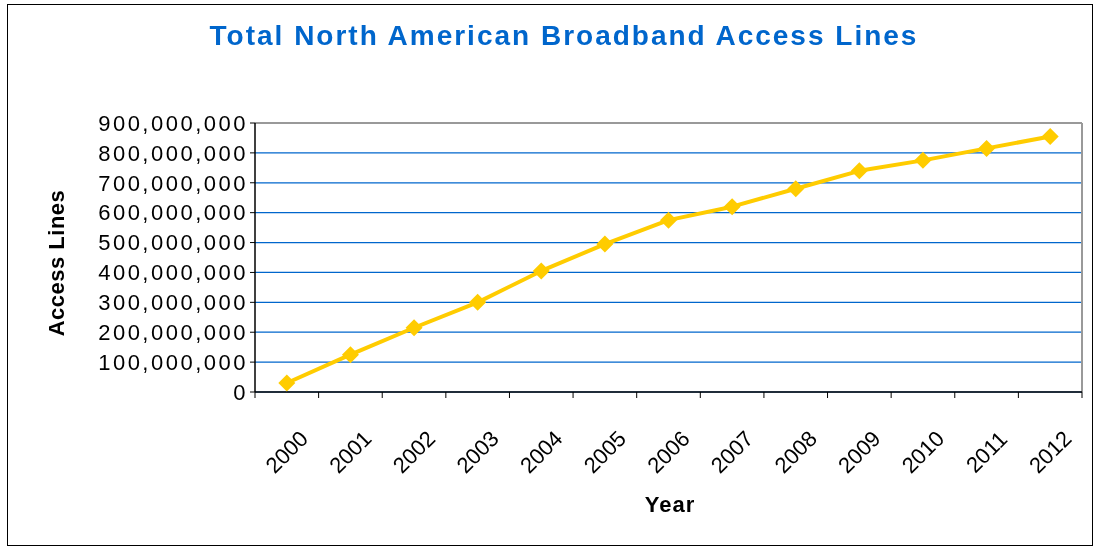  What do you see at coordinates (57, 263) in the screenshot?
I see `y-axis-title: Access Lines` at bounding box center [57, 263].